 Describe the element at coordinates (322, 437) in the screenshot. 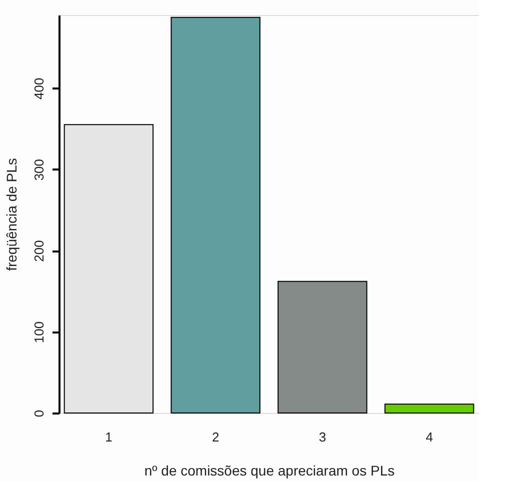

I see `x-tick-label: 3` at that location.